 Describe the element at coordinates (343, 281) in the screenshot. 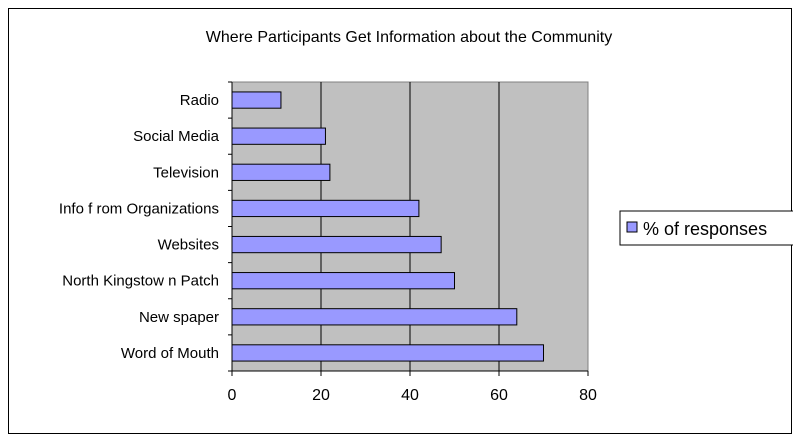

I see `bar-north-kingstown-patch` at that location.